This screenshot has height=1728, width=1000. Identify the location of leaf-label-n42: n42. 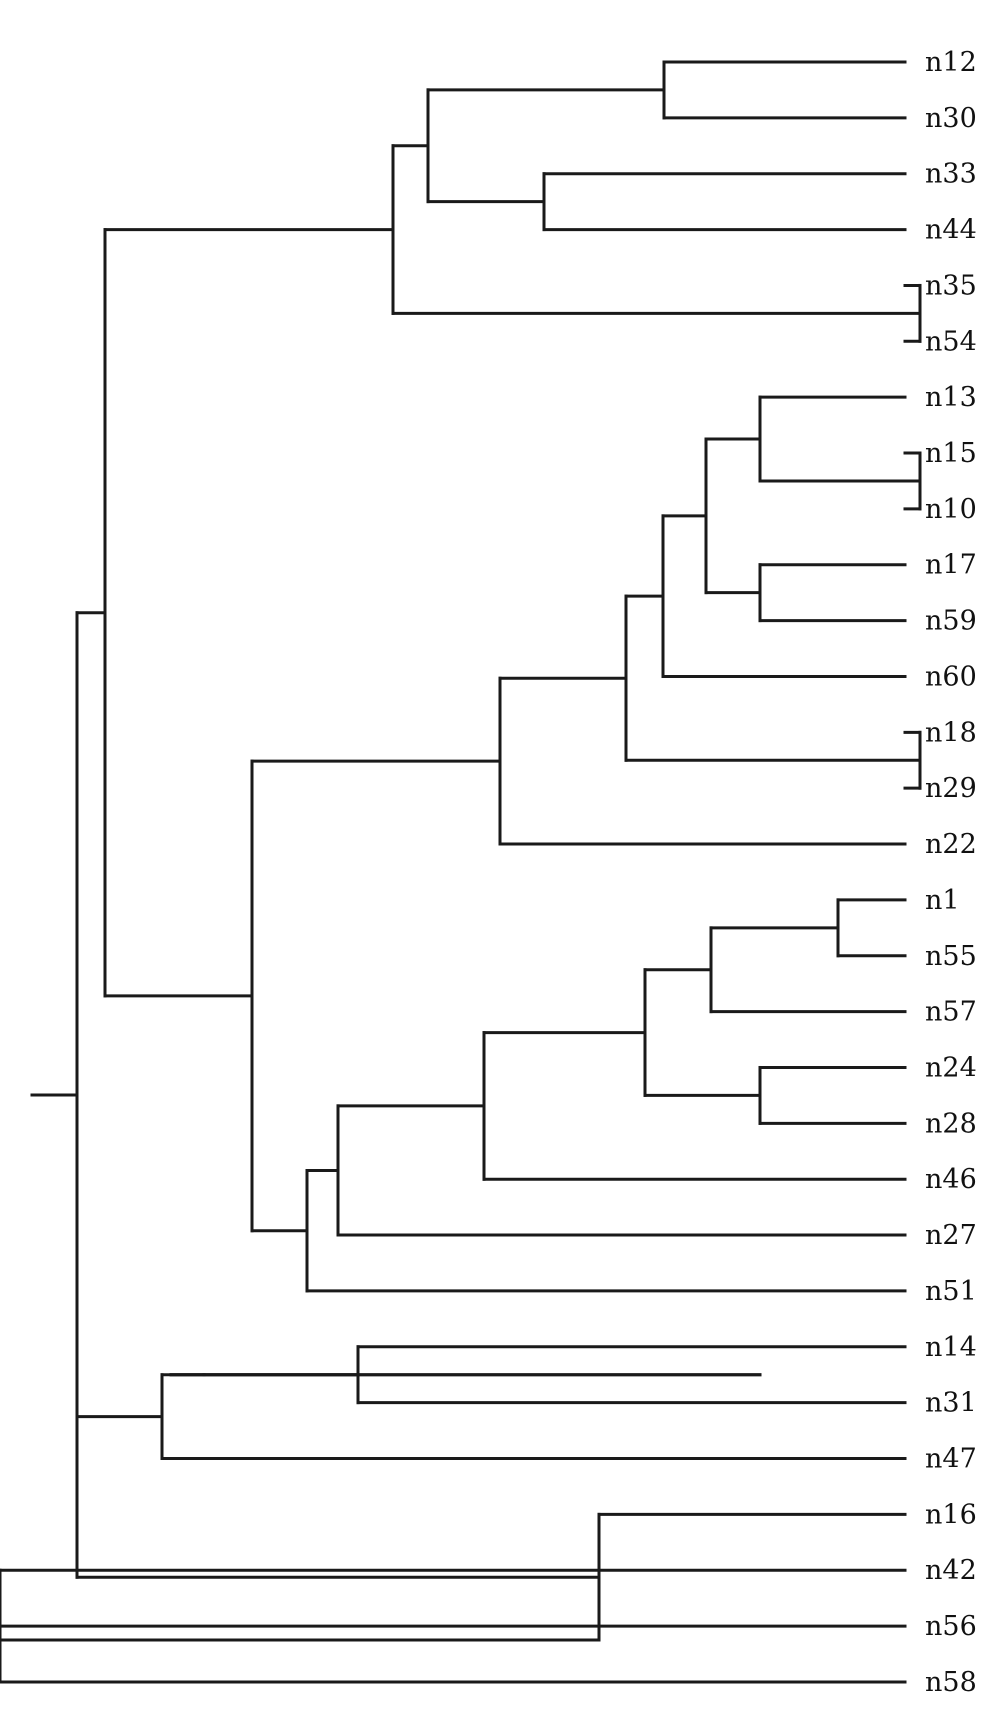
(951, 1570).